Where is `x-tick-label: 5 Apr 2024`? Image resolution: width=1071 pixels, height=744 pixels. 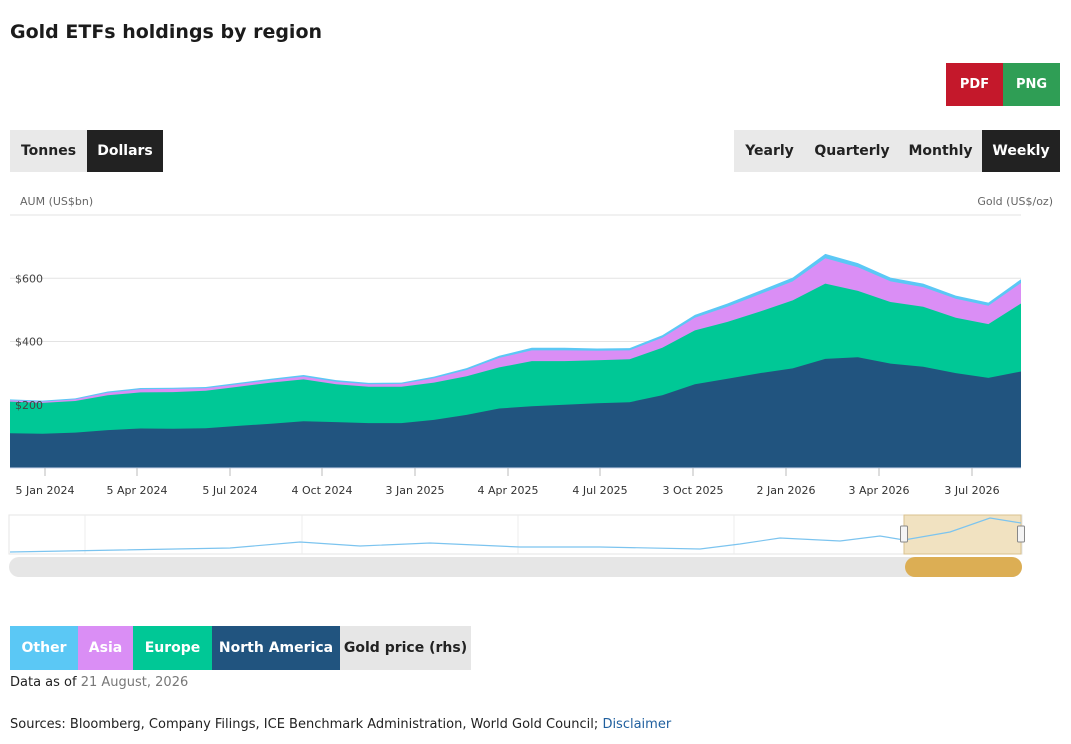
x-tick-label: 5 Apr 2024 is located at coordinates (136, 490).